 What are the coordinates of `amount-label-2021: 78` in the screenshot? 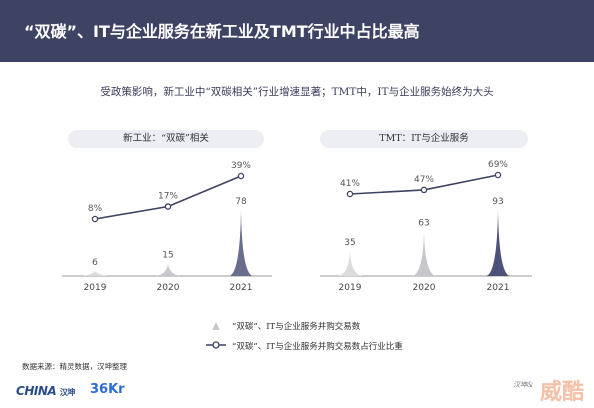 It's located at (241, 202).